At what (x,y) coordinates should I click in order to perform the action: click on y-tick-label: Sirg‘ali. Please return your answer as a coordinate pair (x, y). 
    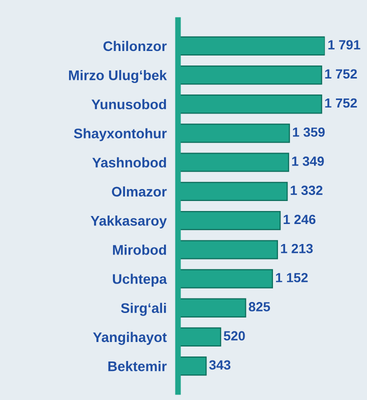
    Looking at the image, I should click on (143, 309).